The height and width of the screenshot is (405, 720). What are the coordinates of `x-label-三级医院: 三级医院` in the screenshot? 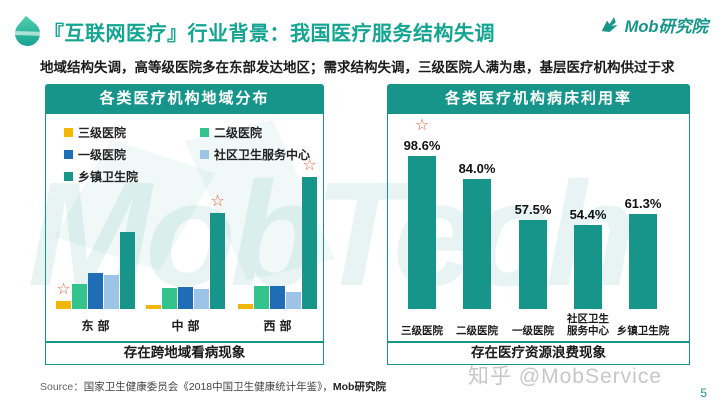 It's located at (422, 331).